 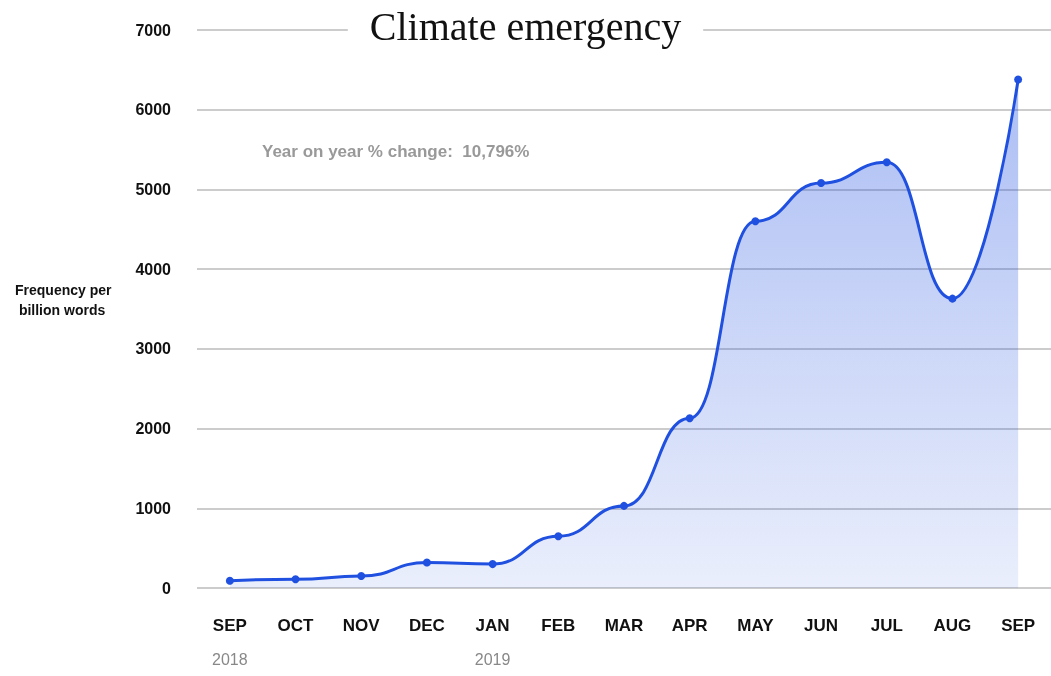 What do you see at coordinates (153, 30) in the screenshot?
I see `y-tick-label: 7000` at bounding box center [153, 30].